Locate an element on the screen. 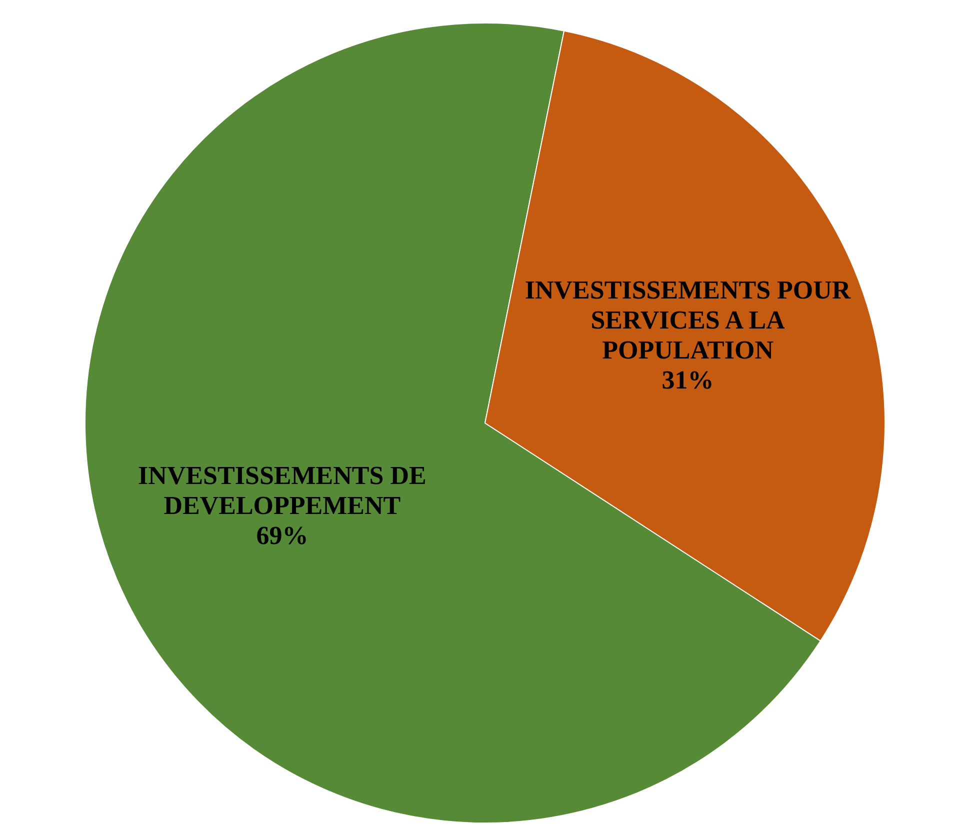  slice-label: INVESTISSEMENTS DE DEVELOPPEMENT is located at coordinates (282, 490).